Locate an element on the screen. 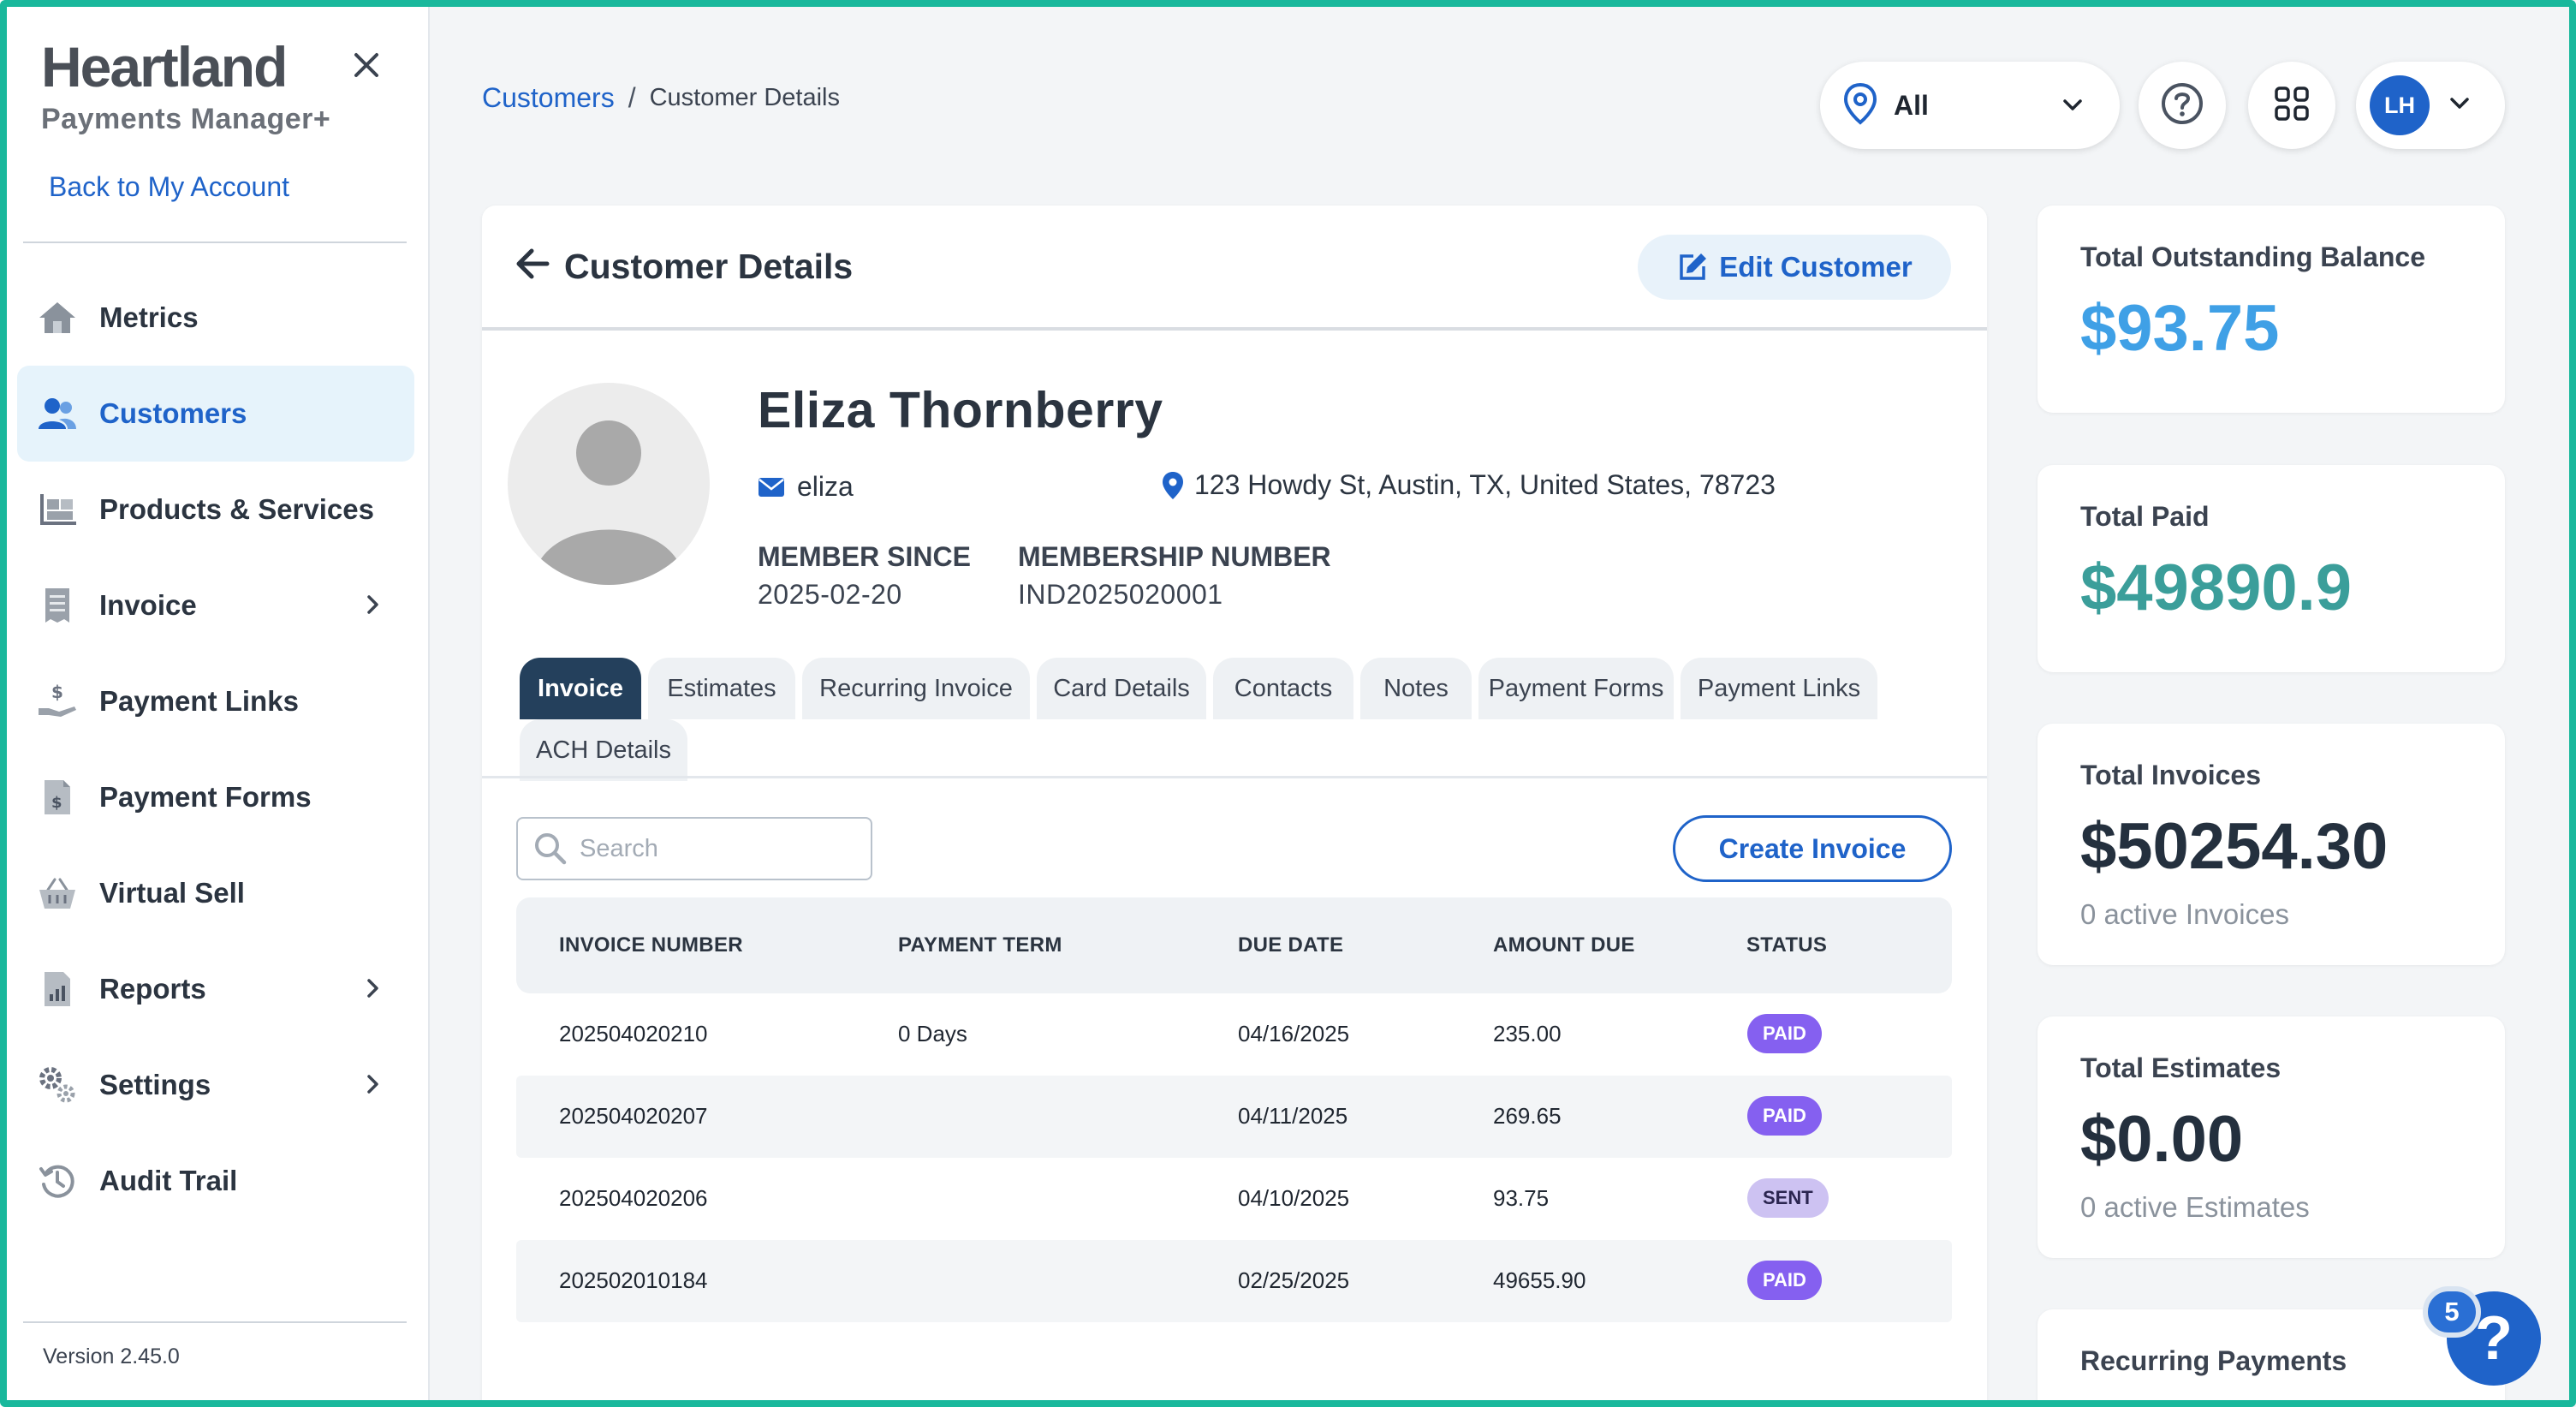 The width and height of the screenshot is (2576, 1407). table-row: 202502010184 02/25/2025 49655.90 PAID is located at coordinates (1234, 1281).